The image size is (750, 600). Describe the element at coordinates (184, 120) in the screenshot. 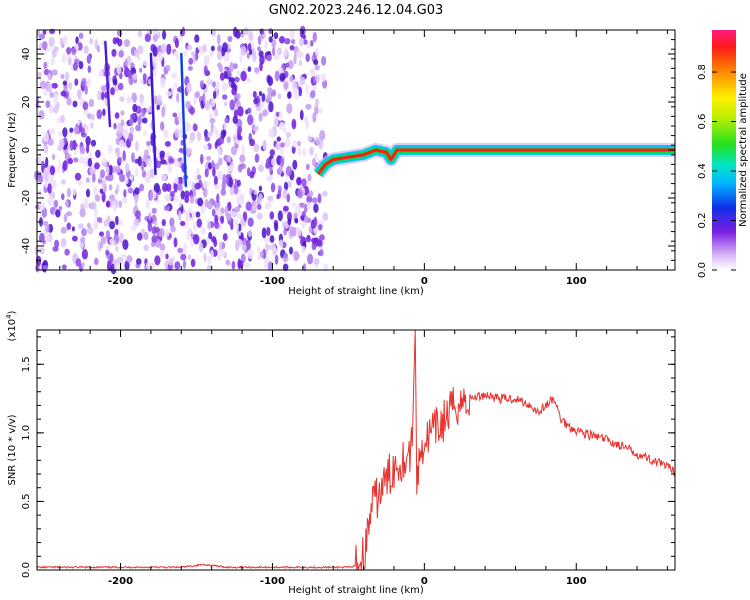

I see `noise-streak` at that location.